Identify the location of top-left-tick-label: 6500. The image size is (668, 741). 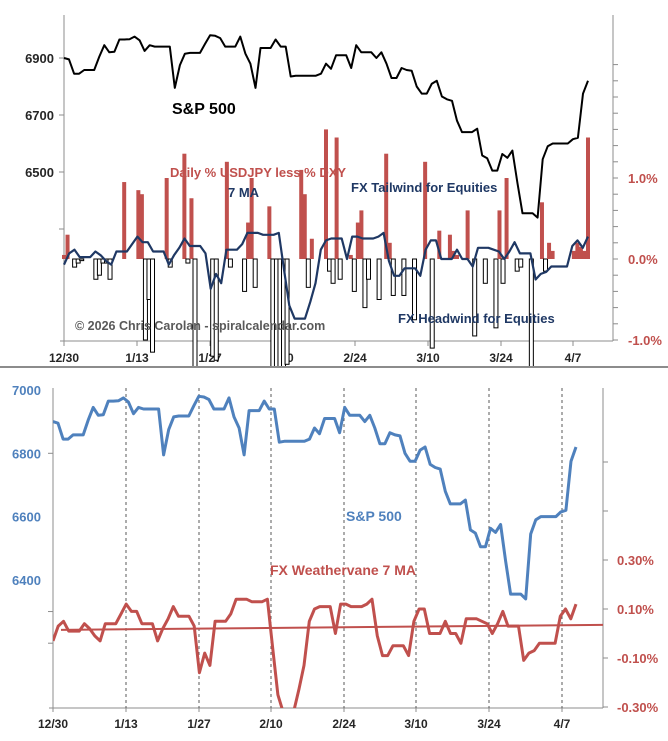
(39, 172).